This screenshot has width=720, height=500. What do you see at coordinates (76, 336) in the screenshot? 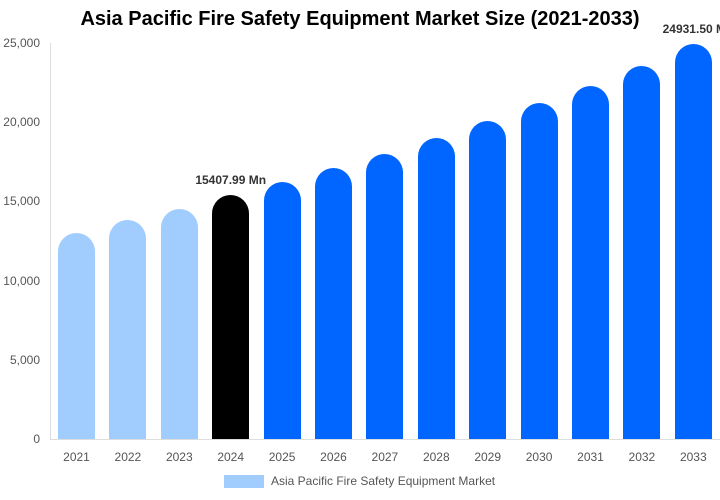
I see `bar-2021` at bounding box center [76, 336].